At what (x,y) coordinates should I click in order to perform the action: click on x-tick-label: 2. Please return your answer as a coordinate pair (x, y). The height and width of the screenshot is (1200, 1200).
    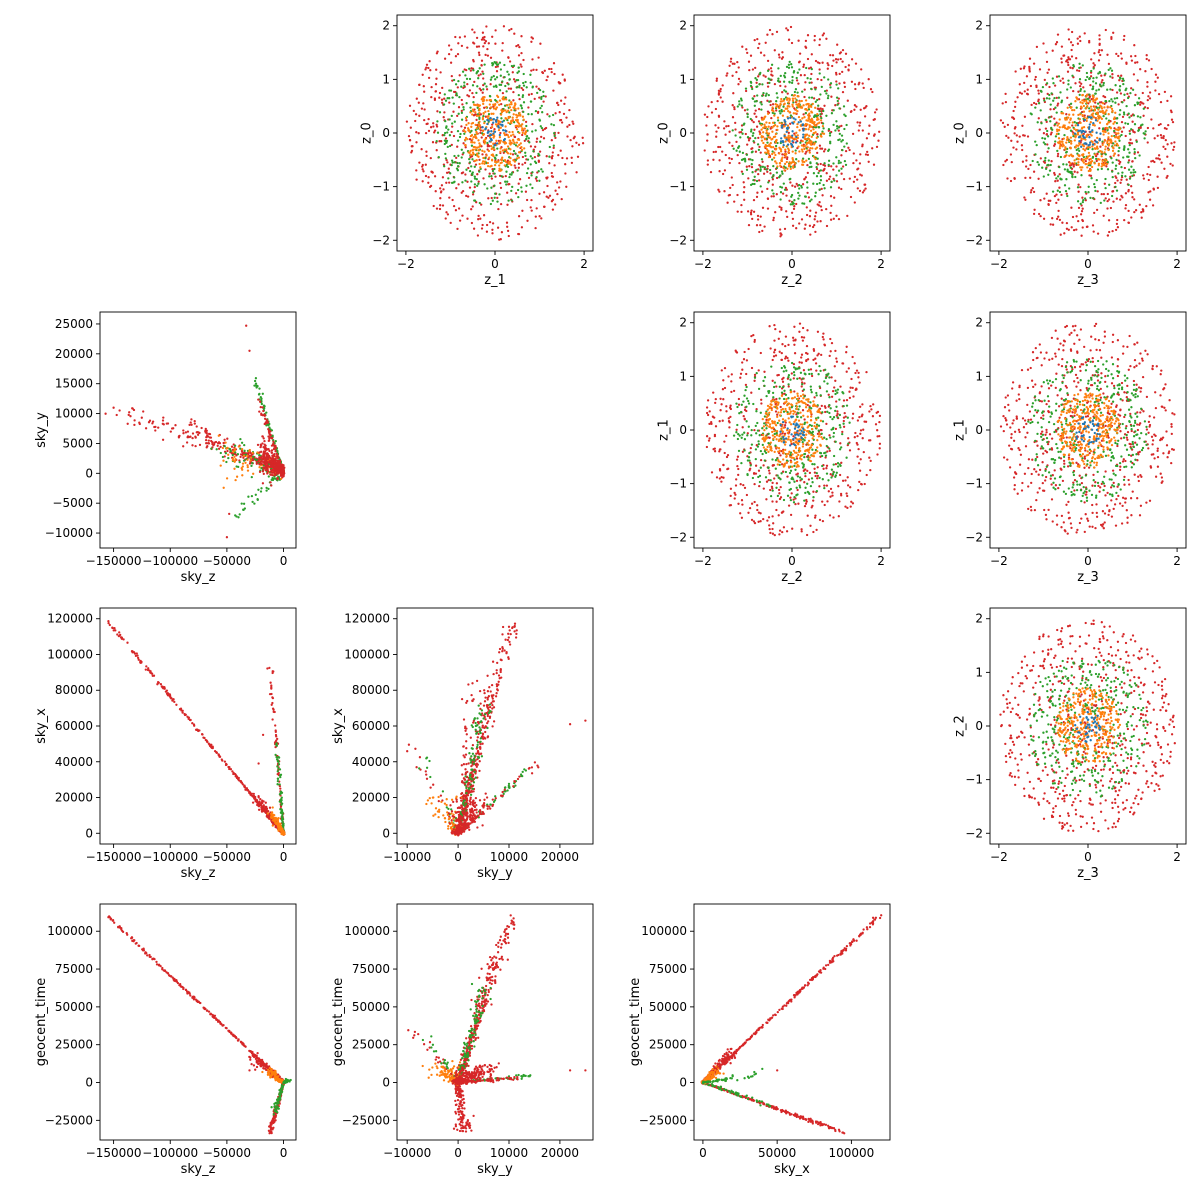
    Looking at the image, I should click on (1177, 264).